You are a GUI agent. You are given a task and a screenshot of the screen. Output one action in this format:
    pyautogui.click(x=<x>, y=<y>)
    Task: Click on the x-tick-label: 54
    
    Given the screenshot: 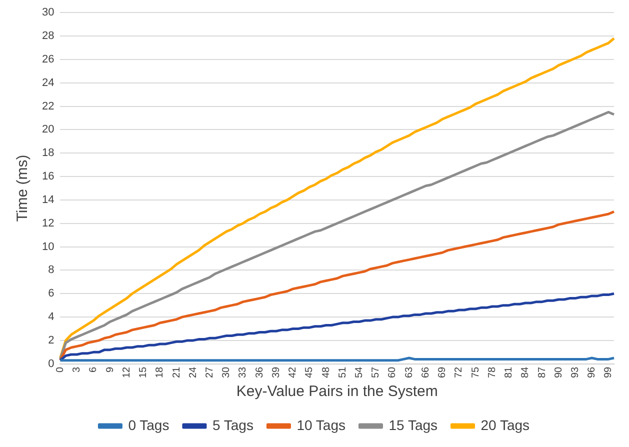 What is the action you would take?
    pyautogui.click(x=360, y=372)
    